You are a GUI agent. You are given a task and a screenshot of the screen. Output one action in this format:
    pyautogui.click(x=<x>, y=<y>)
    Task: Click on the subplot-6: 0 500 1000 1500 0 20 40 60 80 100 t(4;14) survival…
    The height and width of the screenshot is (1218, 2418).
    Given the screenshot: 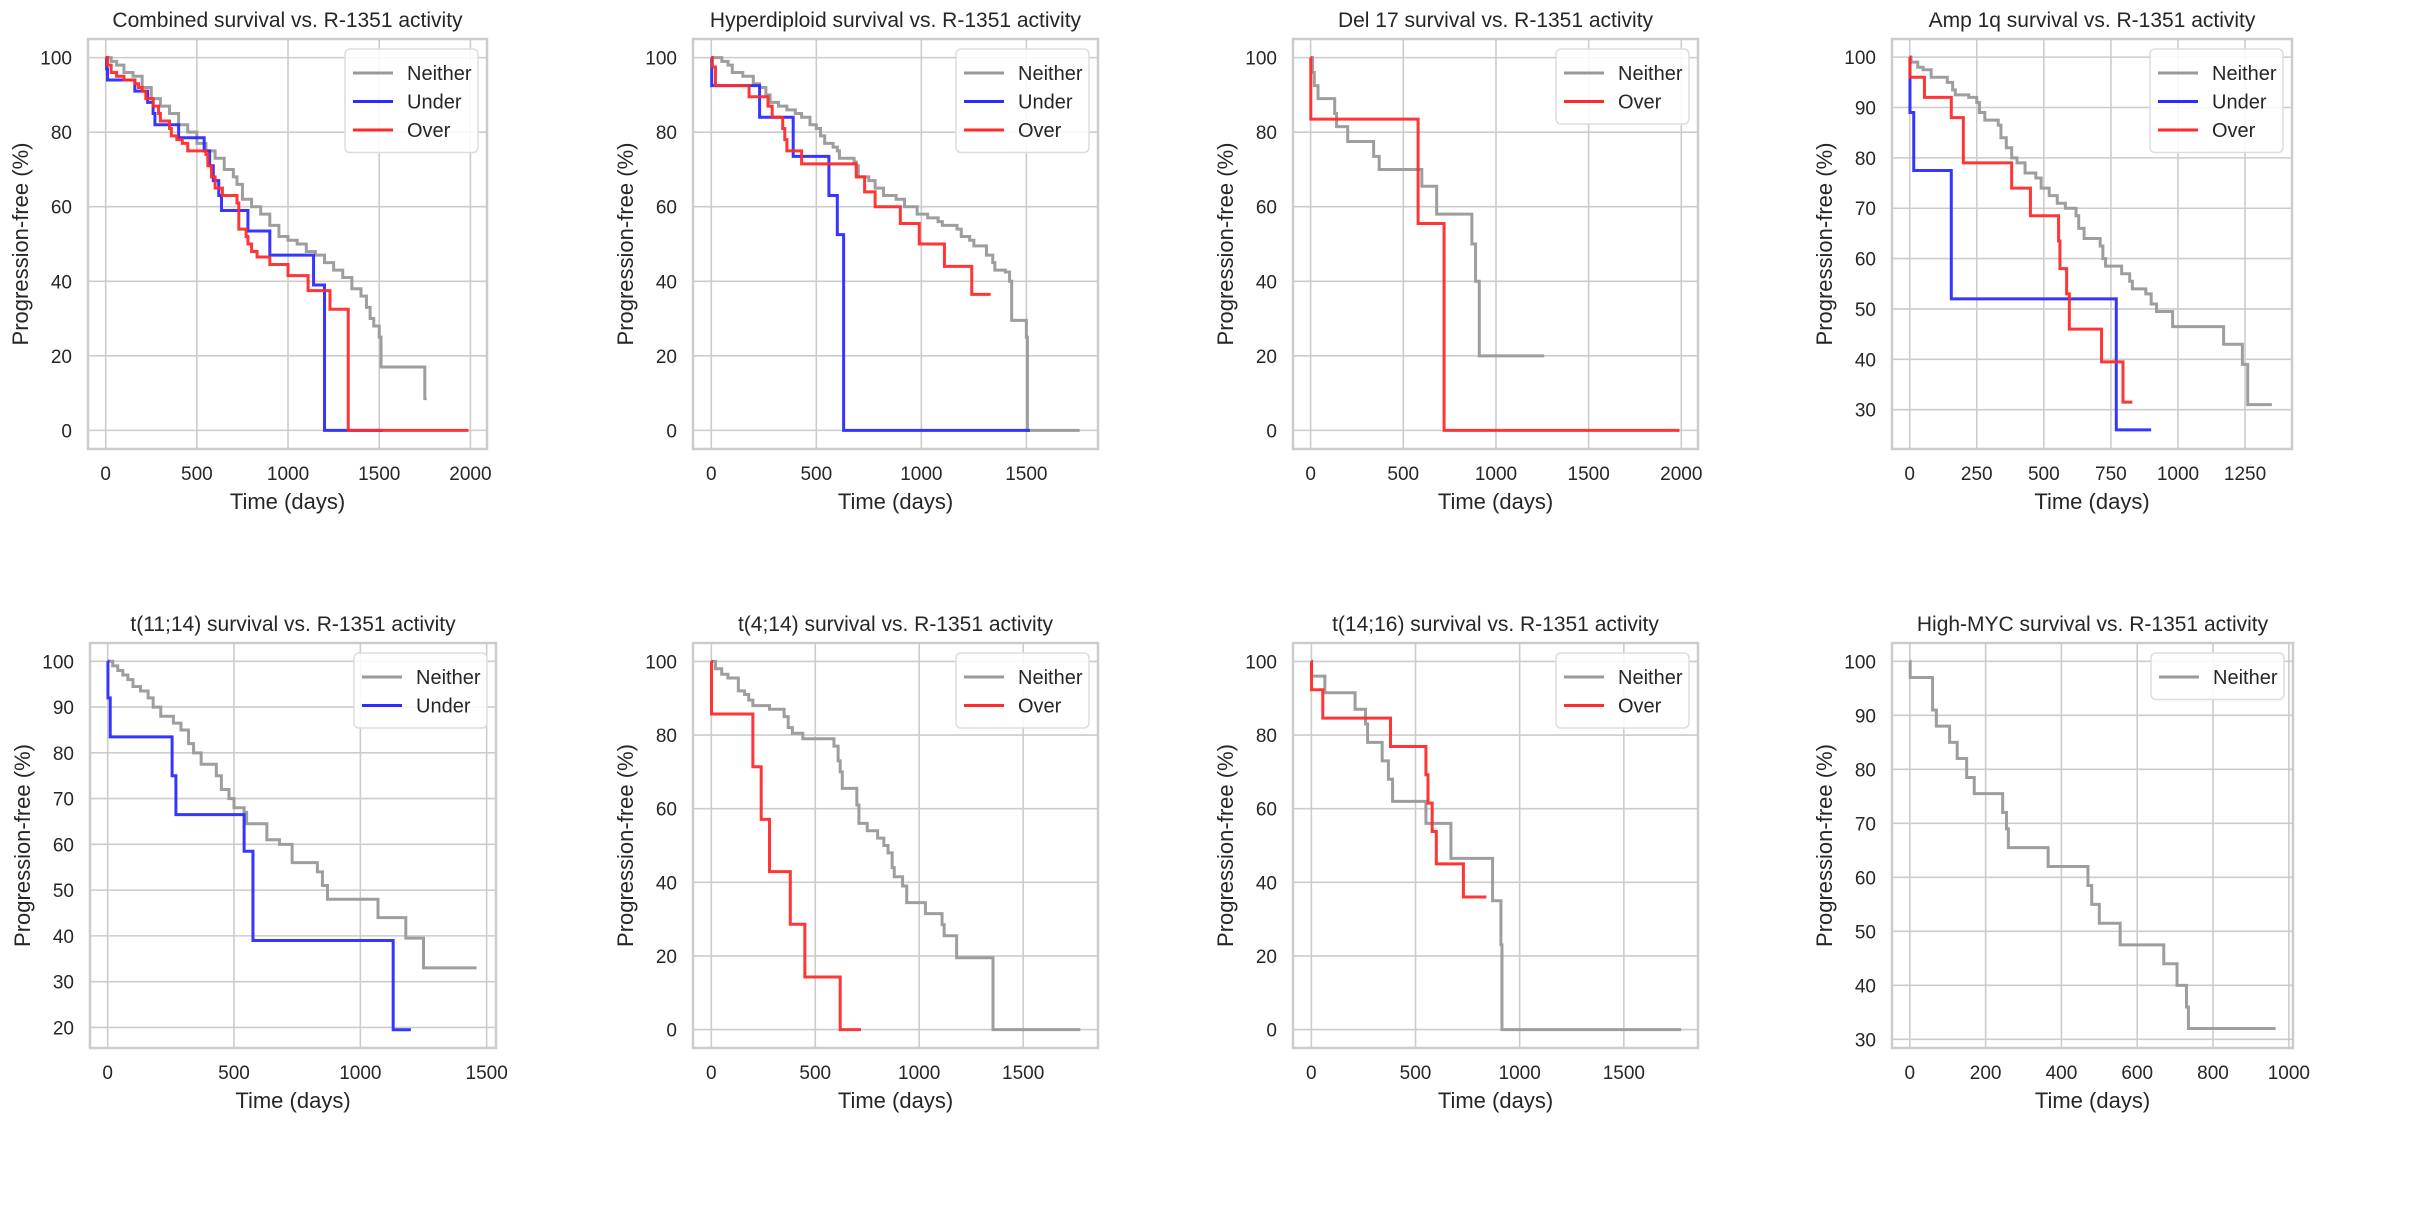 What is the action you would take?
    pyautogui.click(x=856, y=863)
    